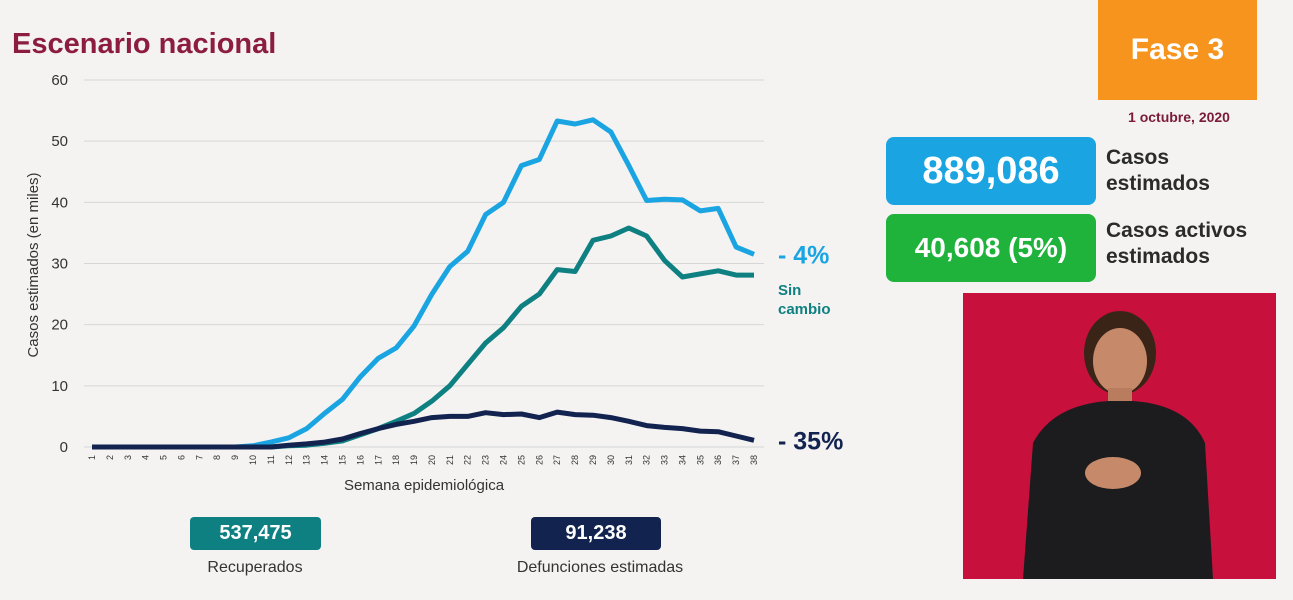  What do you see at coordinates (1158, 170) in the screenshot?
I see `cases-label: Casos estimados` at bounding box center [1158, 170].